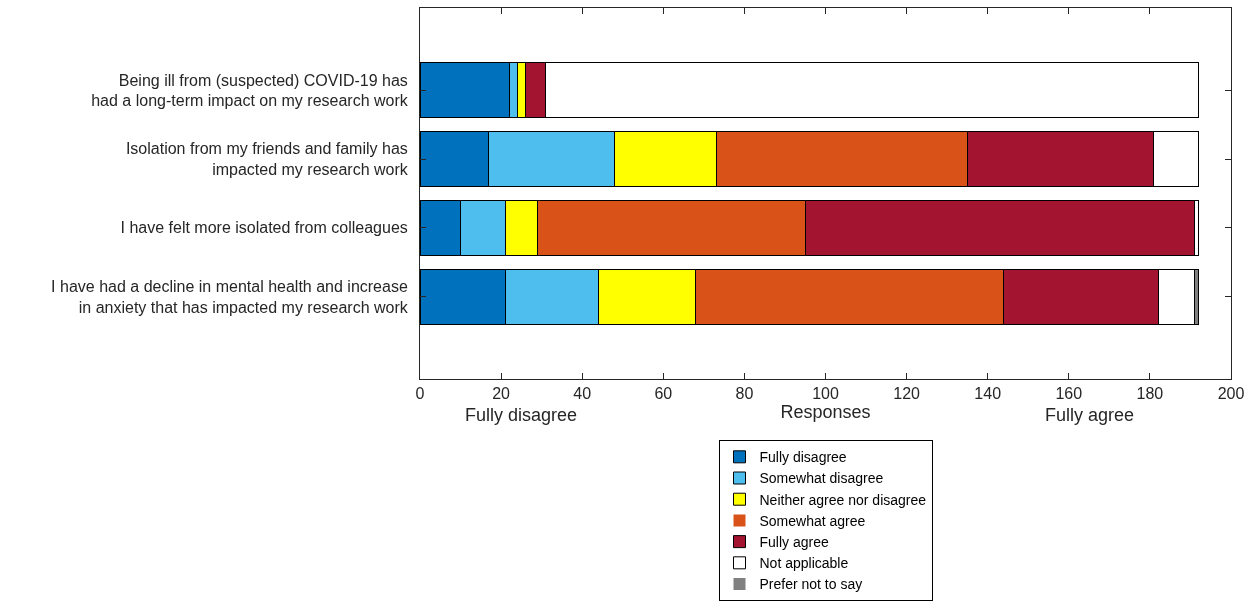 This screenshot has width=1252, height=609. Describe the element at coordinates (744, 394) in the screenshot. I see `x-tick-label: 80` at that location.